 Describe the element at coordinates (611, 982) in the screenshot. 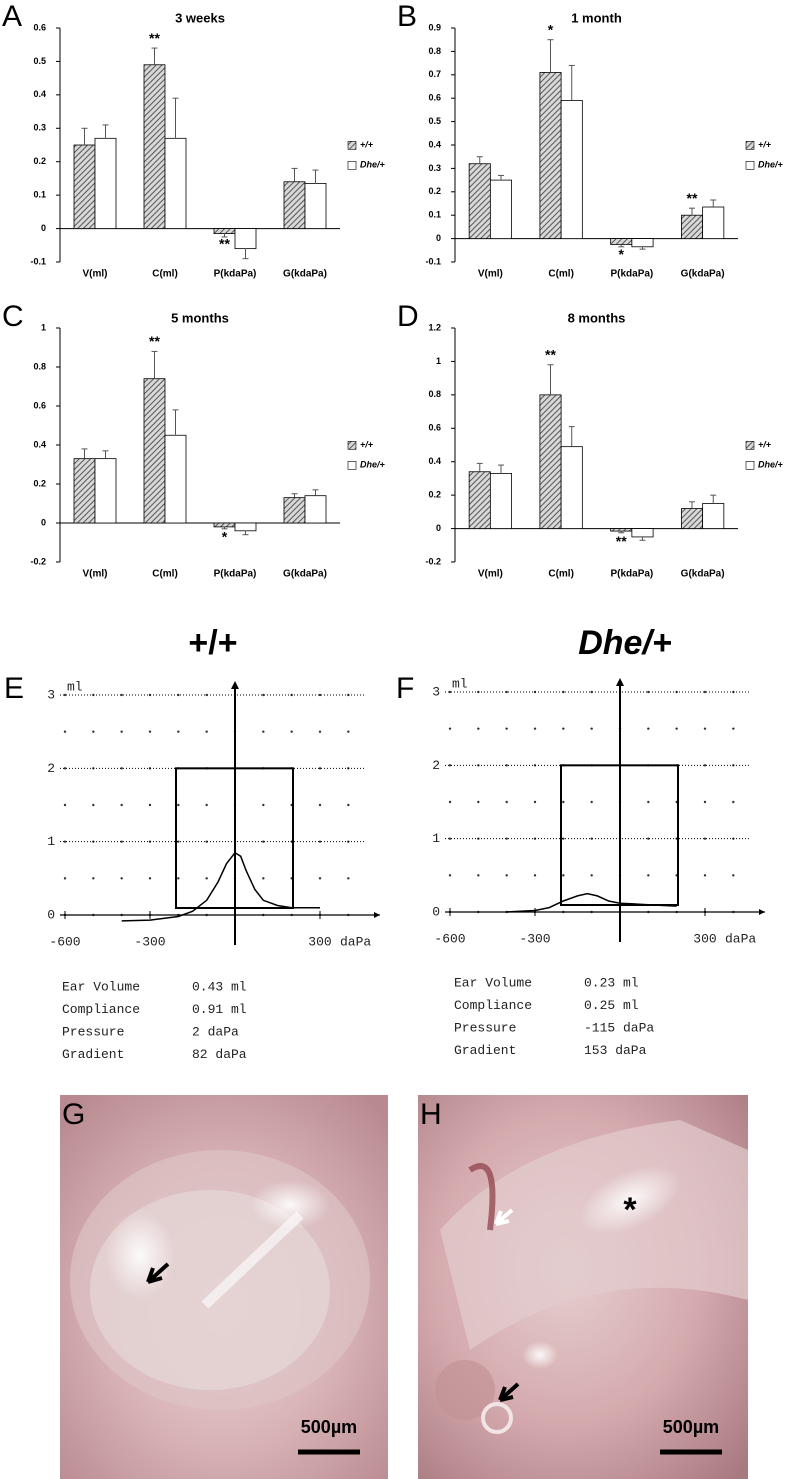

I see `readout-value: 0.23 ml` at that location.